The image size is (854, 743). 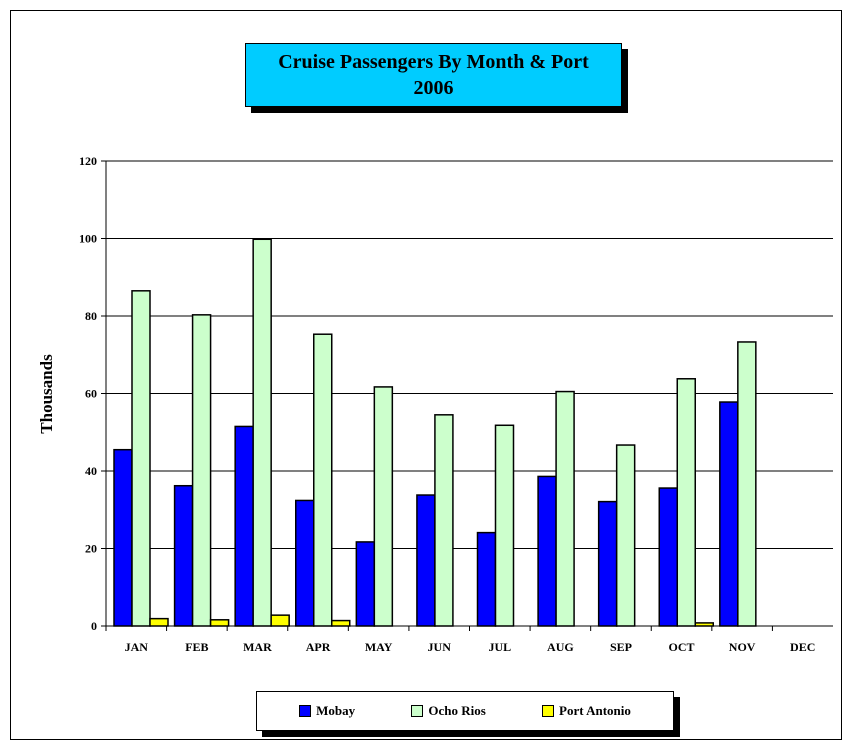 I want to click on x-tick-label: APR, so click(x=318, y=647).